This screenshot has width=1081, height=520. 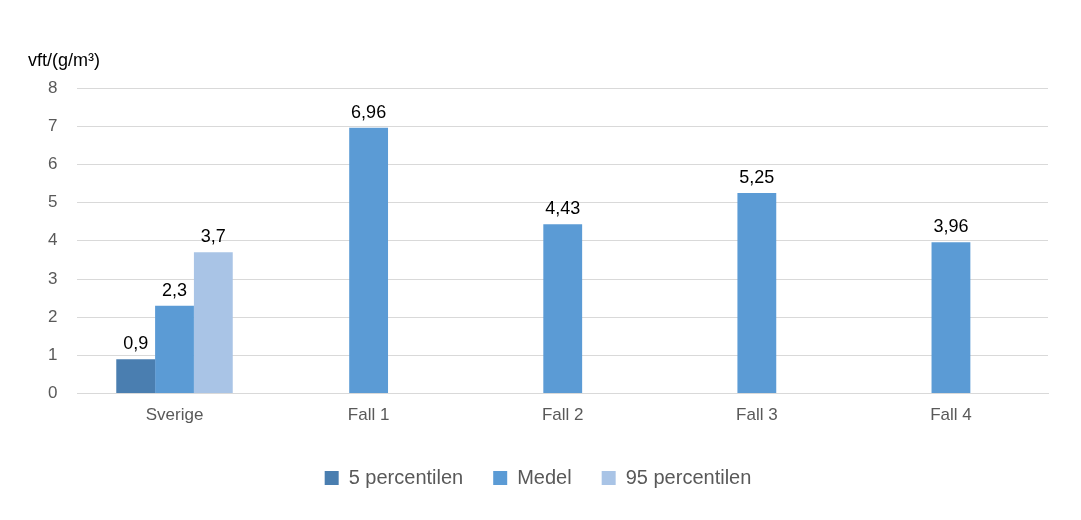 What do you see at coordinates (563, 208) in the screenshot?
I see `data-label: 4,43` at bounding box center [563, 208].